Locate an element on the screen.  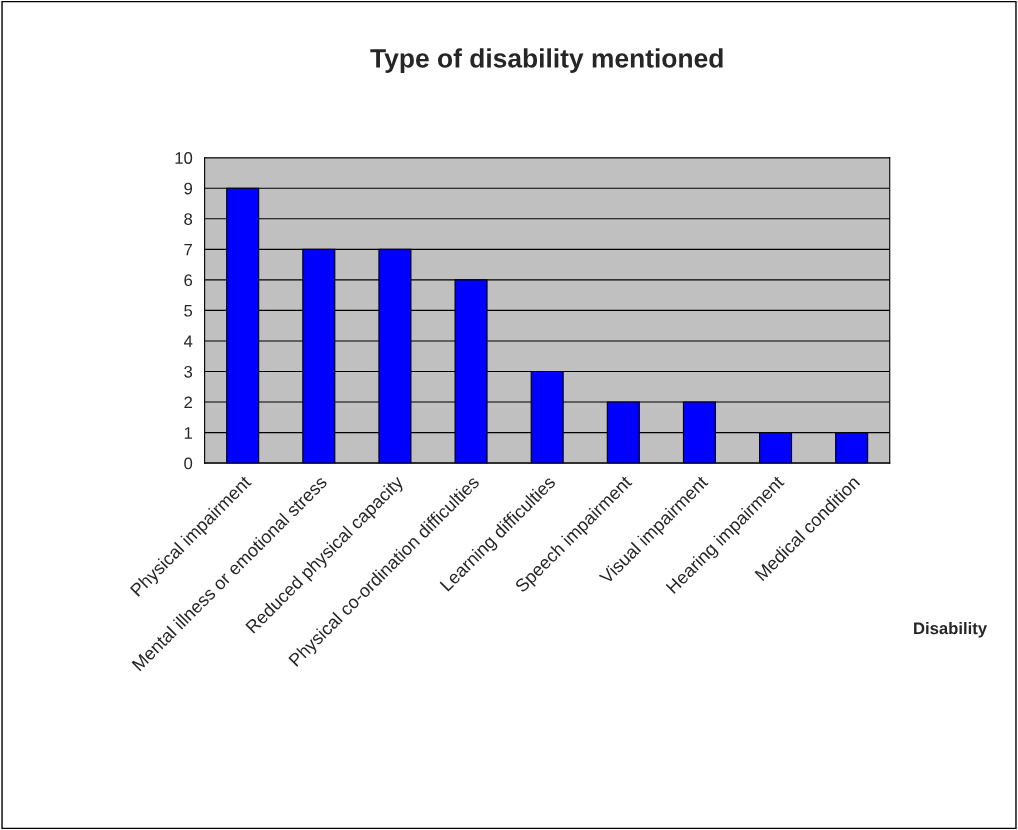
y-tick-label: 8 is located at coordinates (188, 219).